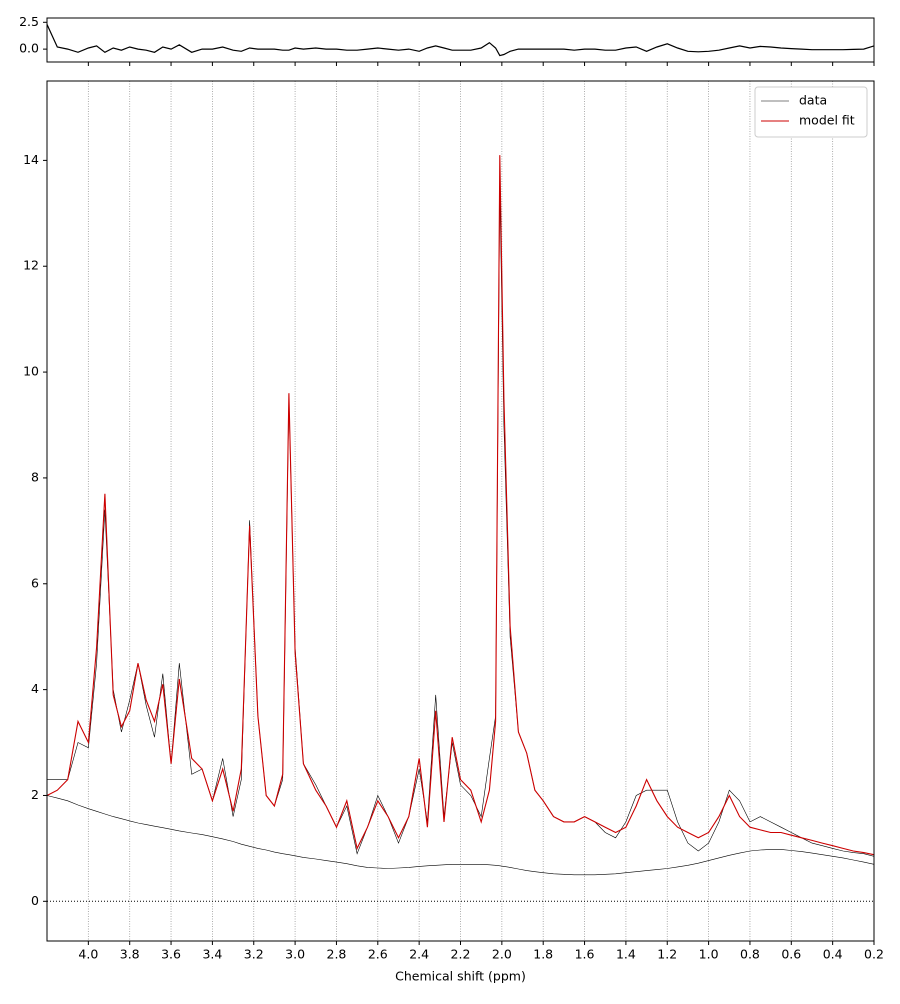 Image resolution: width=900 pixels, height=1004 pixels. I want to click on x-tick-label: 3.2, so click(254, 954).